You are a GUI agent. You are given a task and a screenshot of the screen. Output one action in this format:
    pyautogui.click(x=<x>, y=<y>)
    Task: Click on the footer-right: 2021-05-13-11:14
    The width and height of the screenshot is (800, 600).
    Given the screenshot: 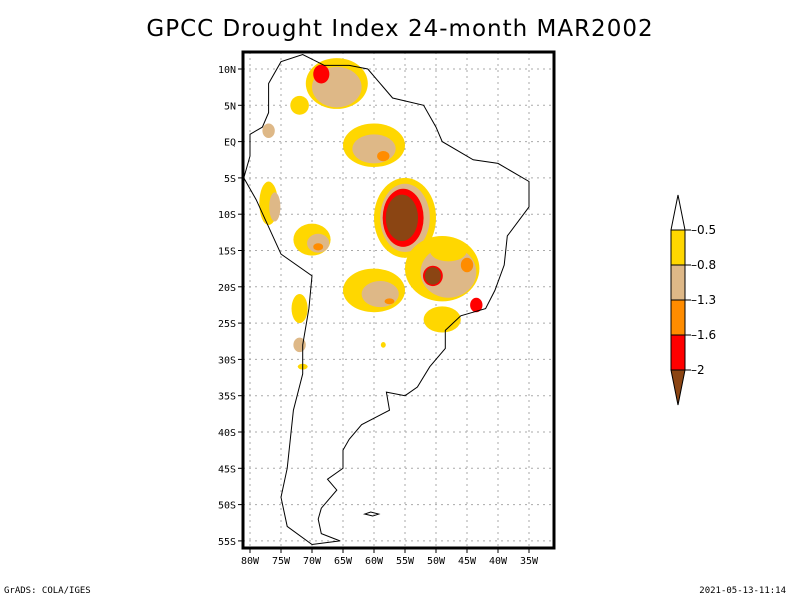 What is the action you would take?
    pyautogui.click(x=742, y=591)
    